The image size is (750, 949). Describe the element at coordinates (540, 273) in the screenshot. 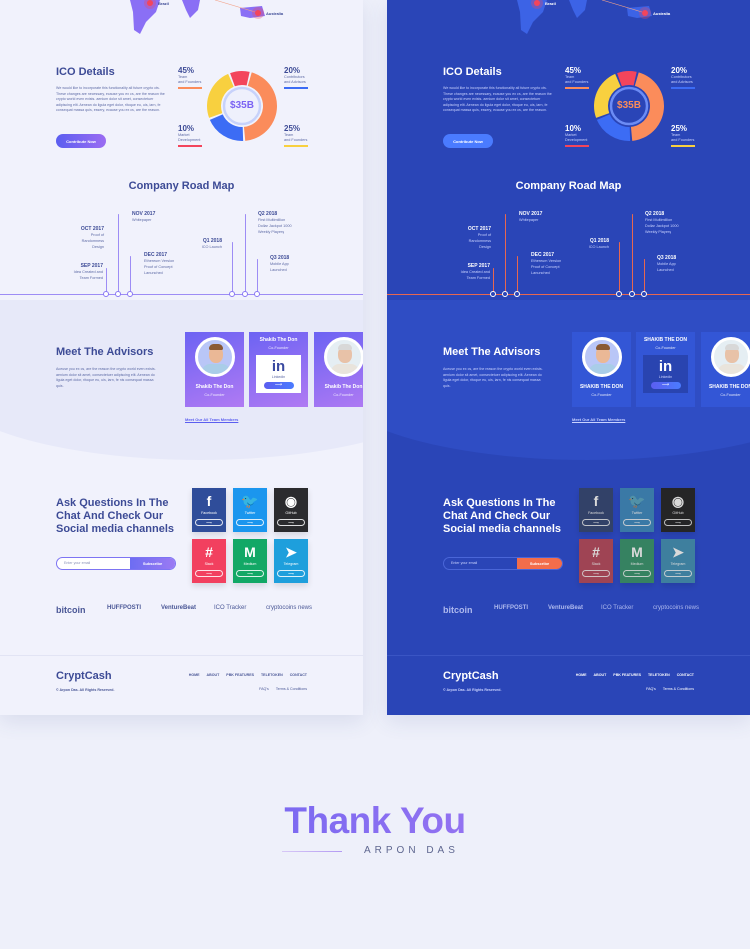

I see `milestone-description: Lanunched` at that location.